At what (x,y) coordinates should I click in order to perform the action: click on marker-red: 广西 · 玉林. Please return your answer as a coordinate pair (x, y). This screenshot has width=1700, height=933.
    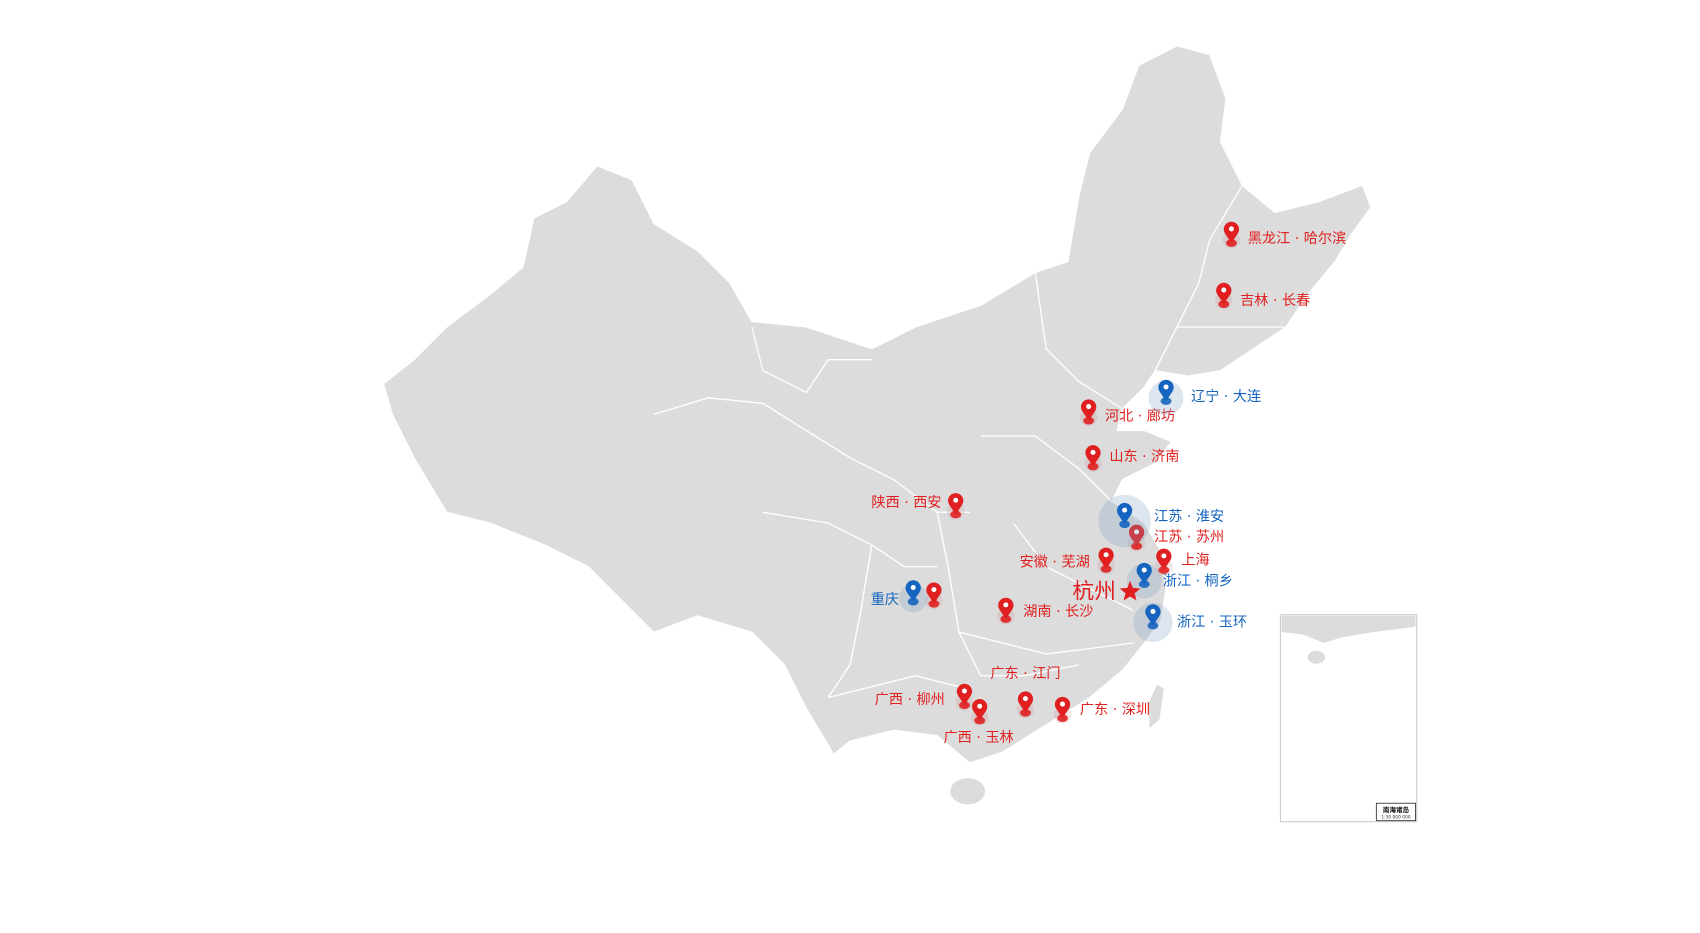
    Looking at the image, I should click on (979, 722).